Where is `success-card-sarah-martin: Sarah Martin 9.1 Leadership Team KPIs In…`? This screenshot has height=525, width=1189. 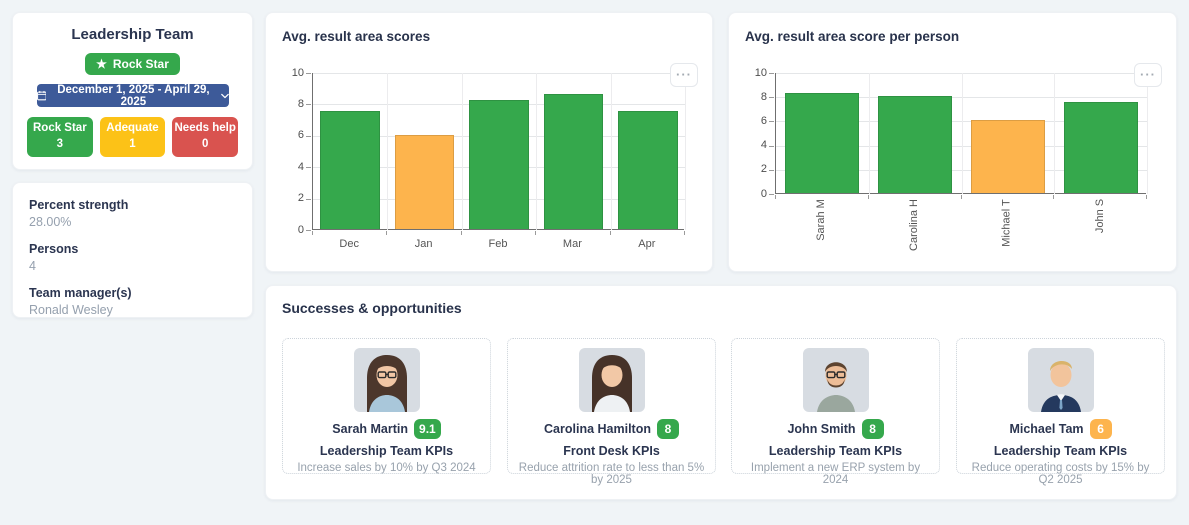 success-card-sarah-martin: Sarah Martin 9.1 Leadership Team KPIs In… is located at coordinates (386, 406).